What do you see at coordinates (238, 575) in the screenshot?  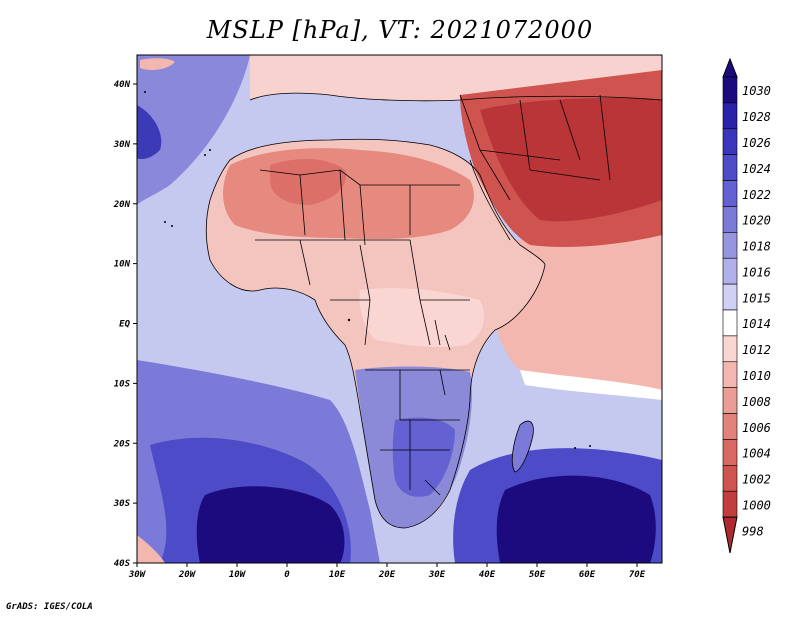 I see `x-tick-label: 10W` at bounding box center [238, 575].